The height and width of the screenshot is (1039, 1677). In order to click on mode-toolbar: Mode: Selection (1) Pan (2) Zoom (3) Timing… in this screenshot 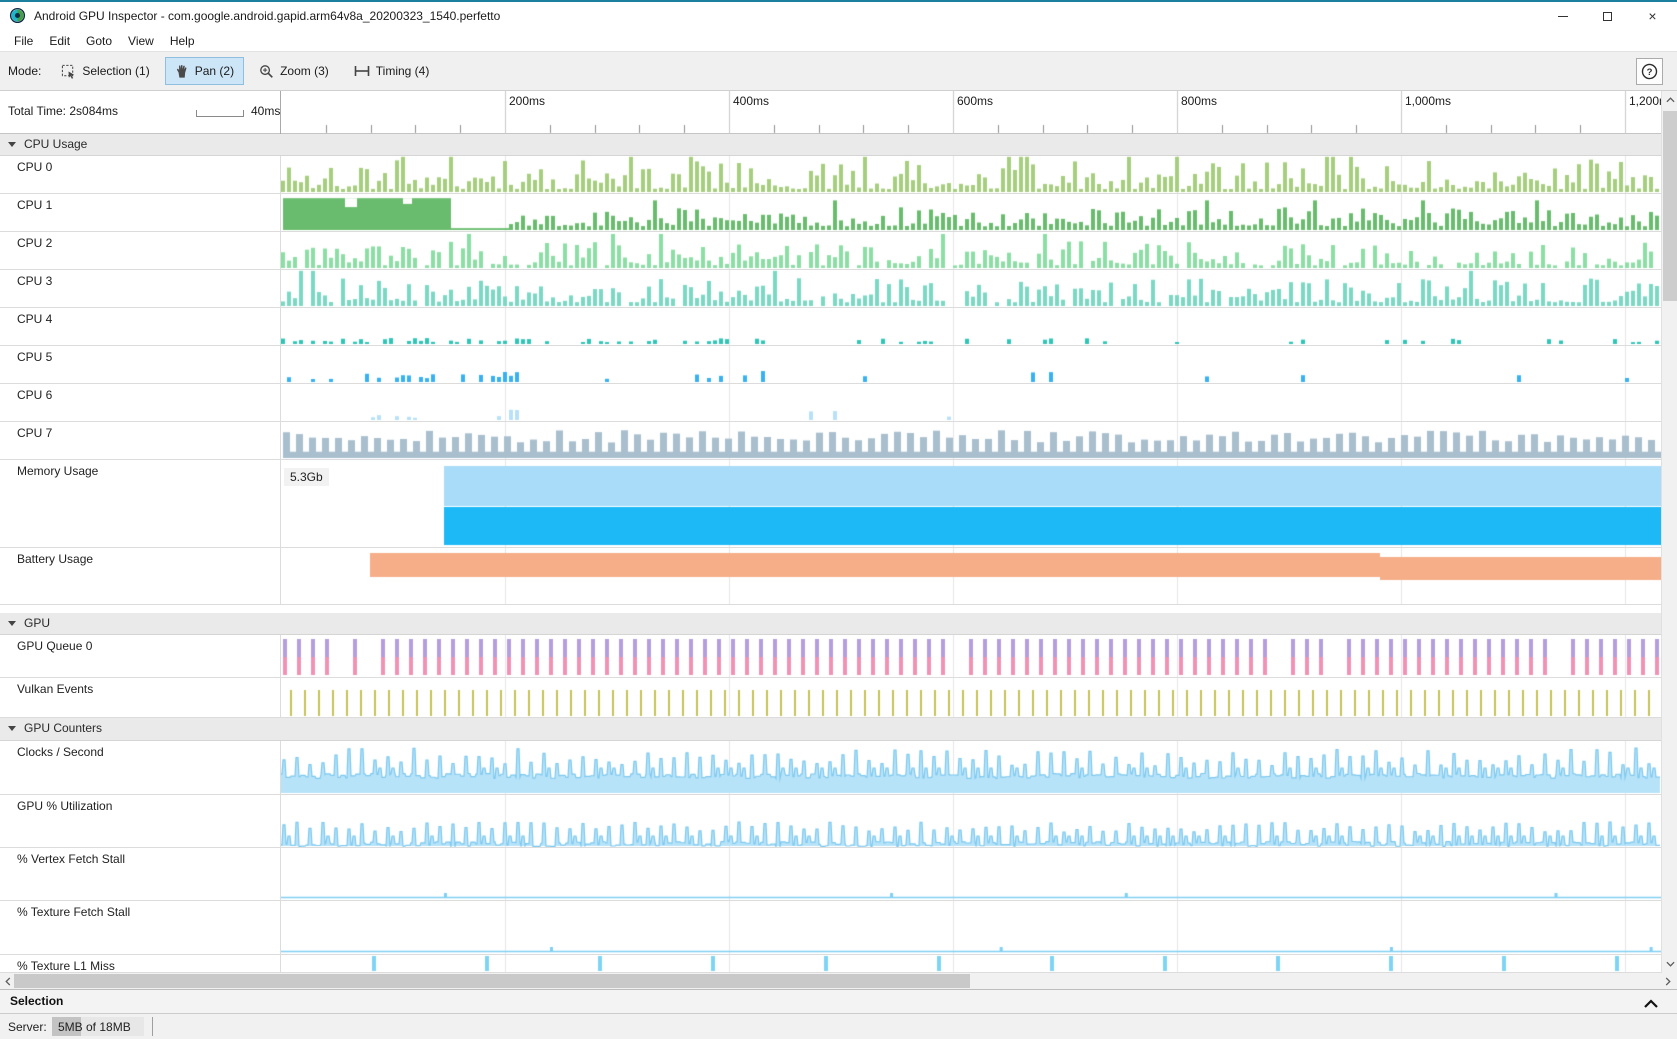, I will do `click(838, 71)`.